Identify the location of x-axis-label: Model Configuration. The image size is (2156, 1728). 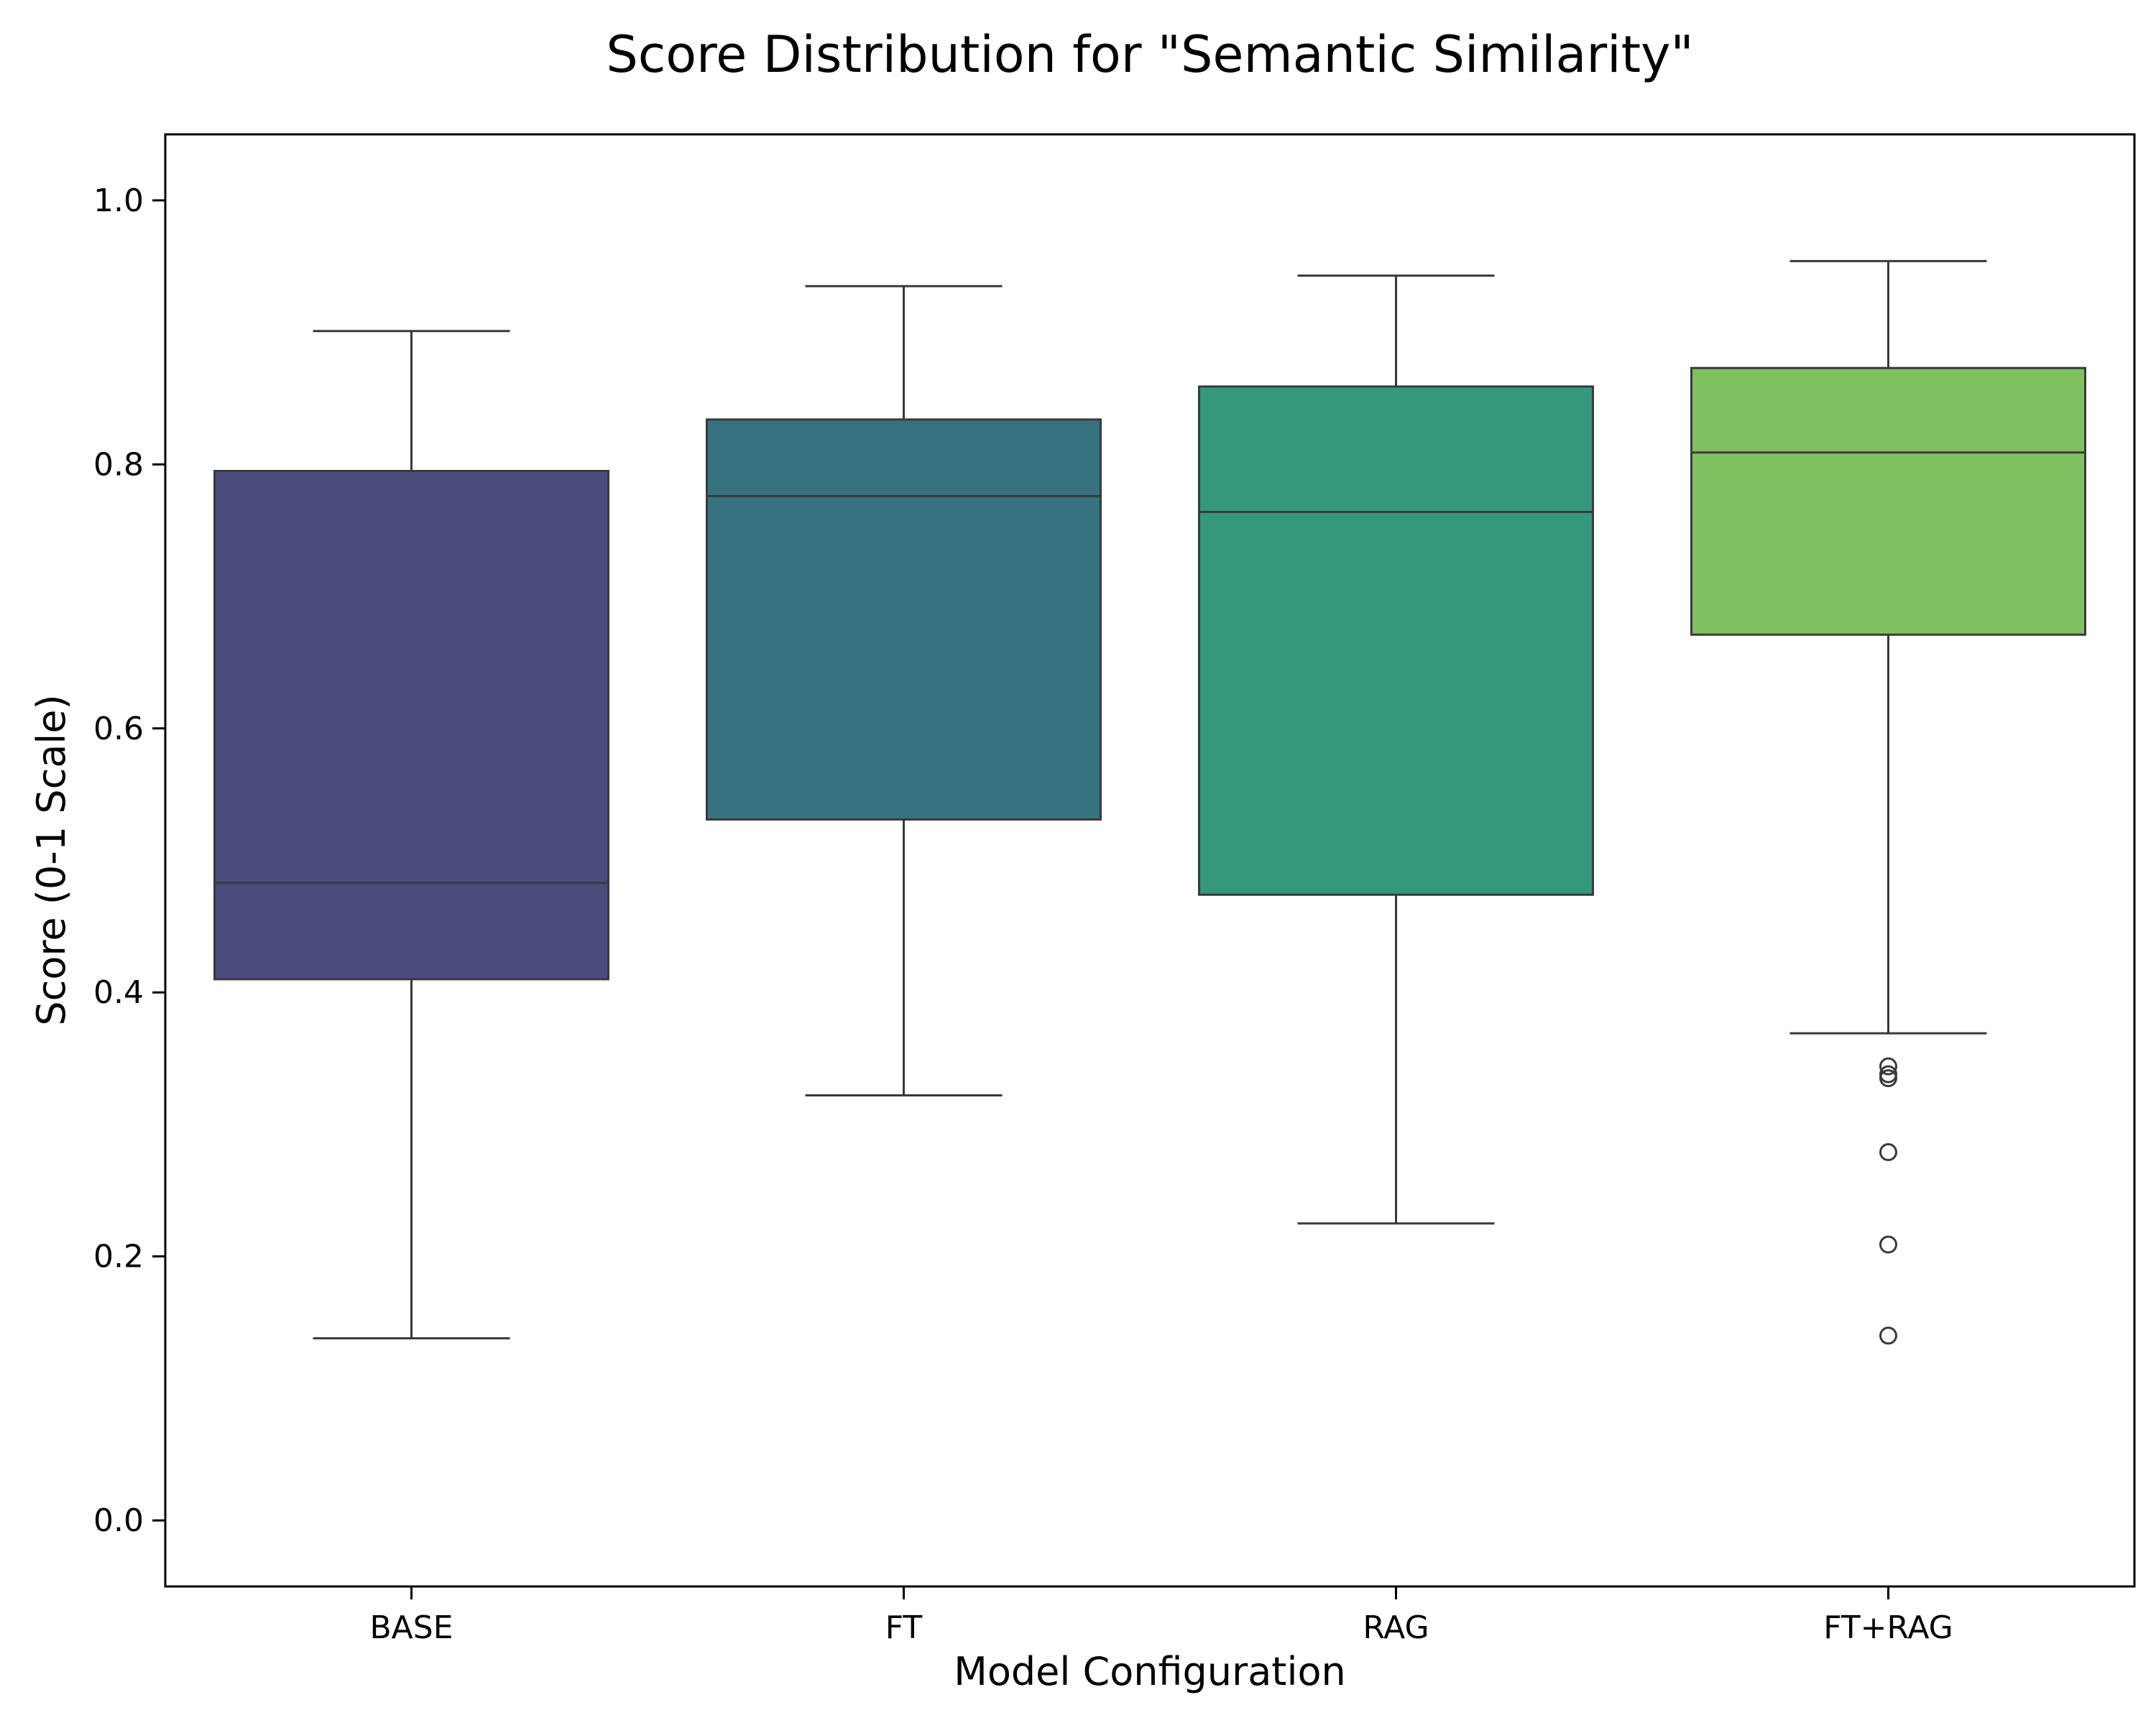
(1150, 1672).